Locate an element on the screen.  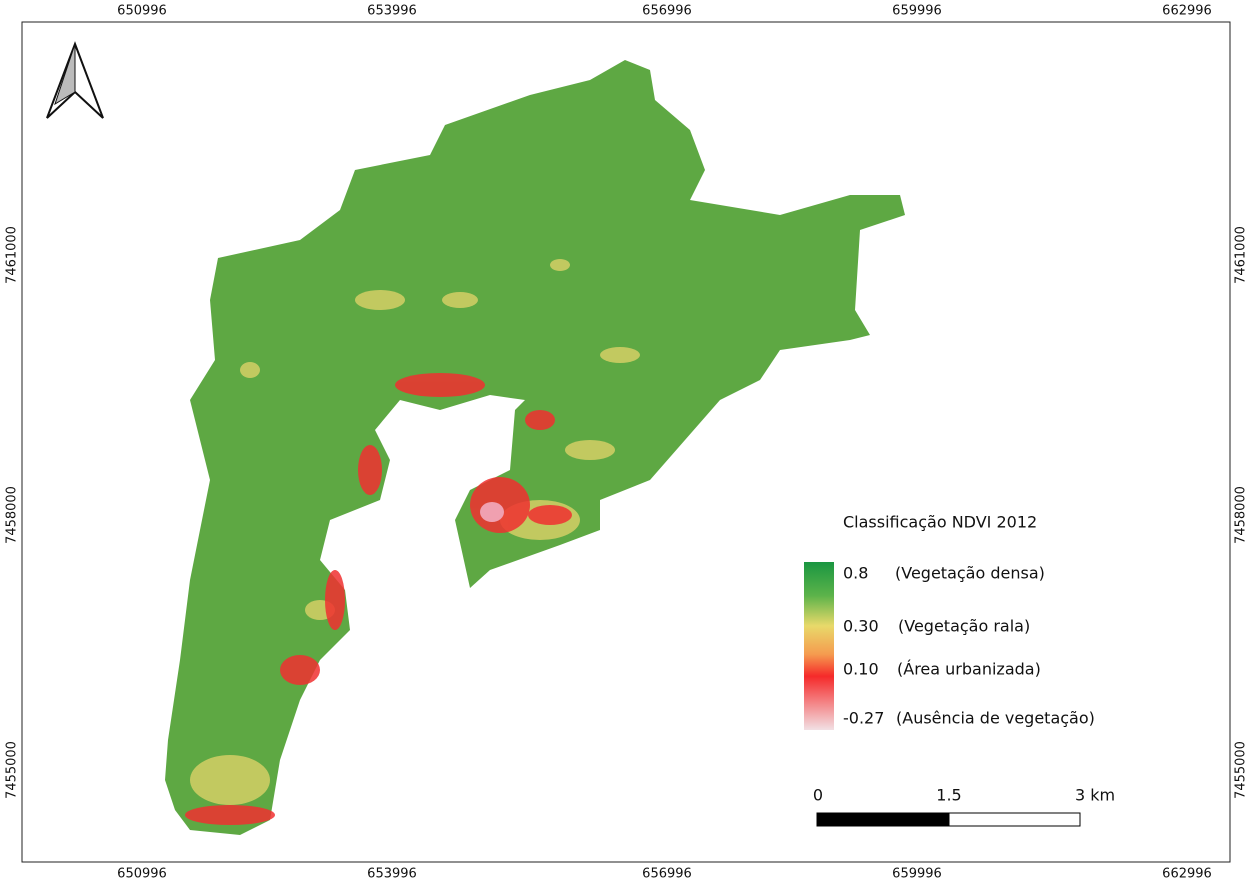
legend-value: 0.8 is located at coordinates (855, 573).